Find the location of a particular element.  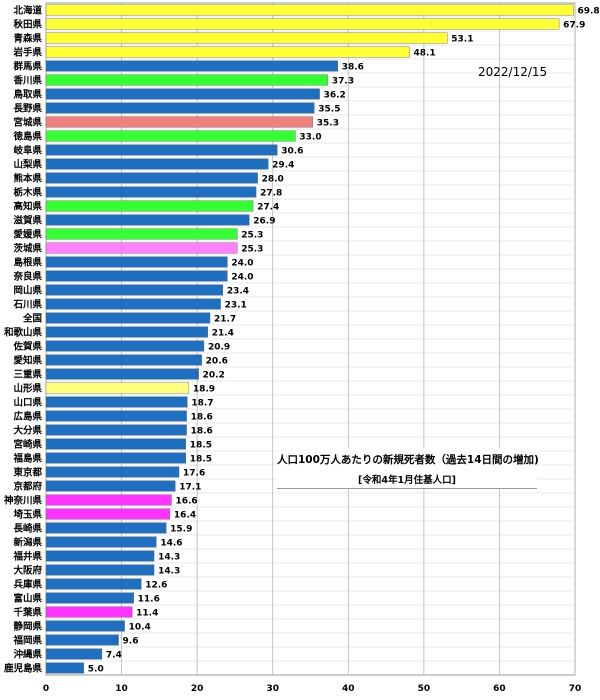

value-label: 27.4 is located at coordinates (268, 208).